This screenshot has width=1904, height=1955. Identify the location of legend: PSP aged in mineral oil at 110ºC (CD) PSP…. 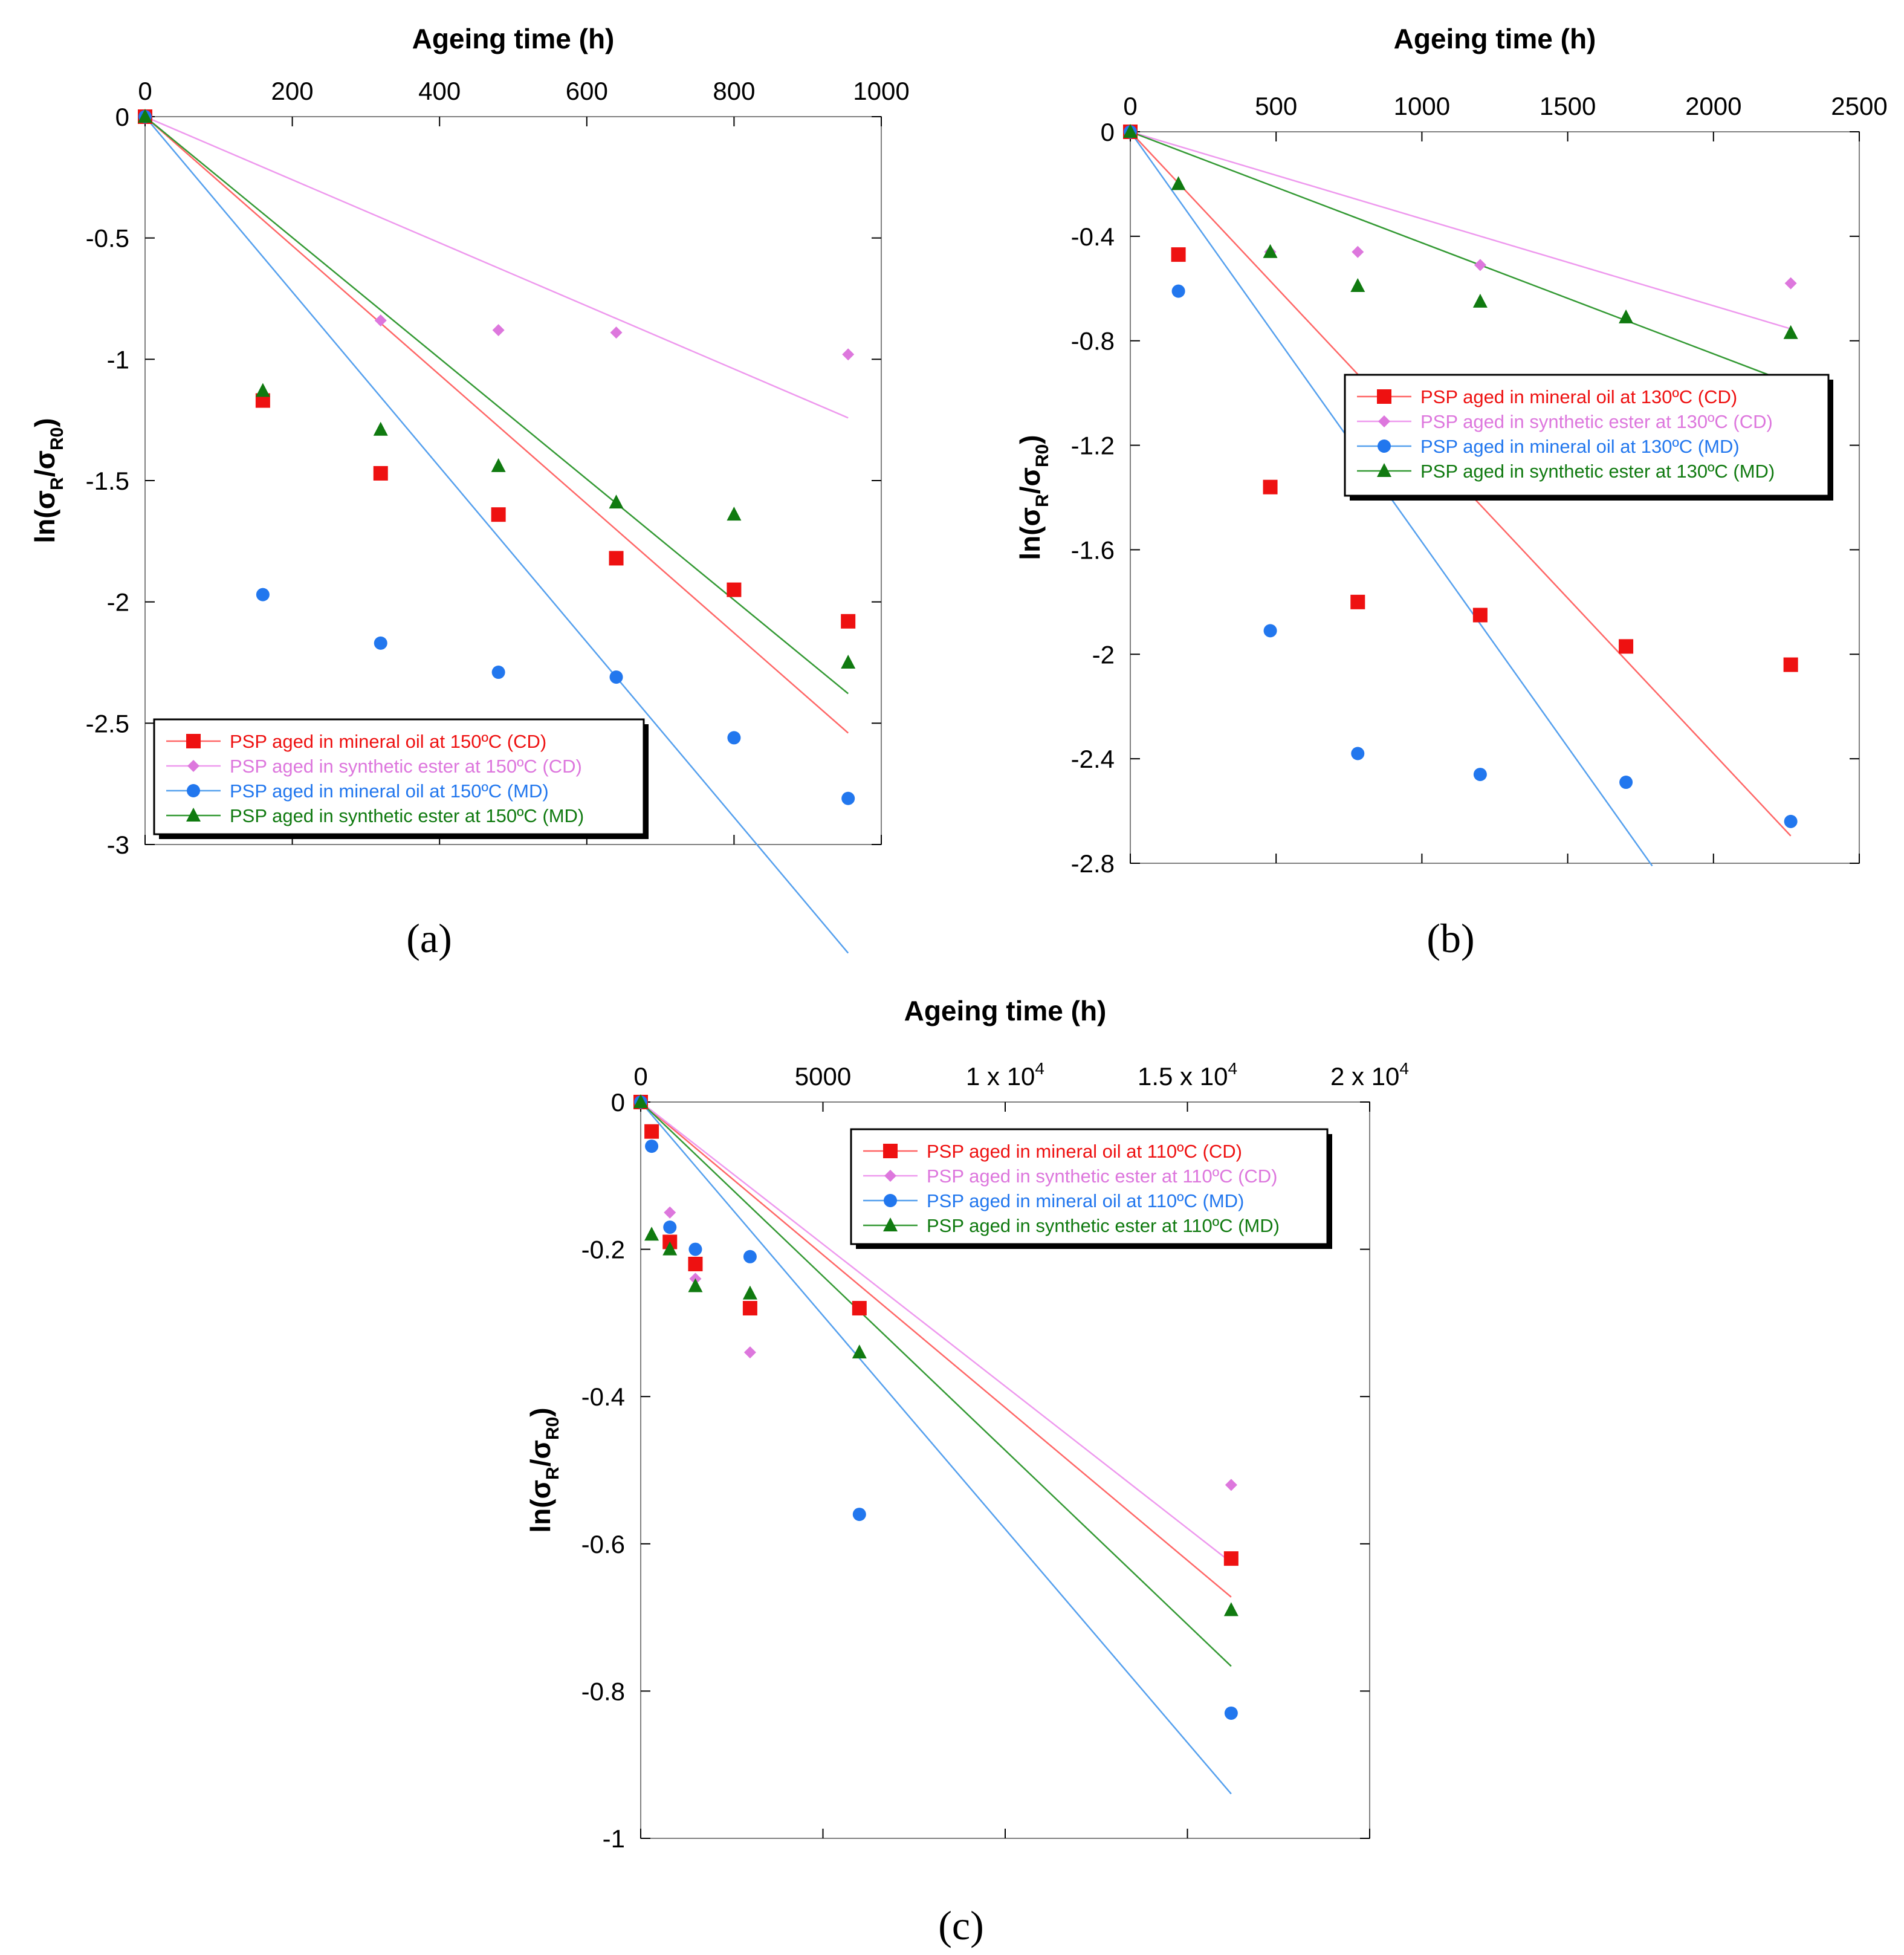
(1091, 1189).